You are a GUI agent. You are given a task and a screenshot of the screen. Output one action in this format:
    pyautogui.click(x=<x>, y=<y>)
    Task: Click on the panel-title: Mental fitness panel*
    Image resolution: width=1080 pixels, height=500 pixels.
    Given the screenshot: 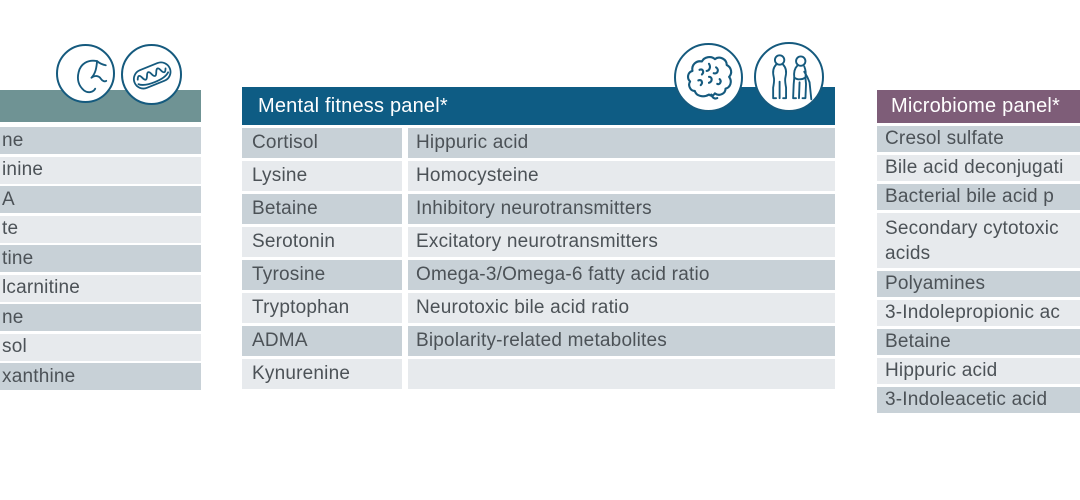 What is the action you would take?
    pyautogui.click(x=353, y=105)
    